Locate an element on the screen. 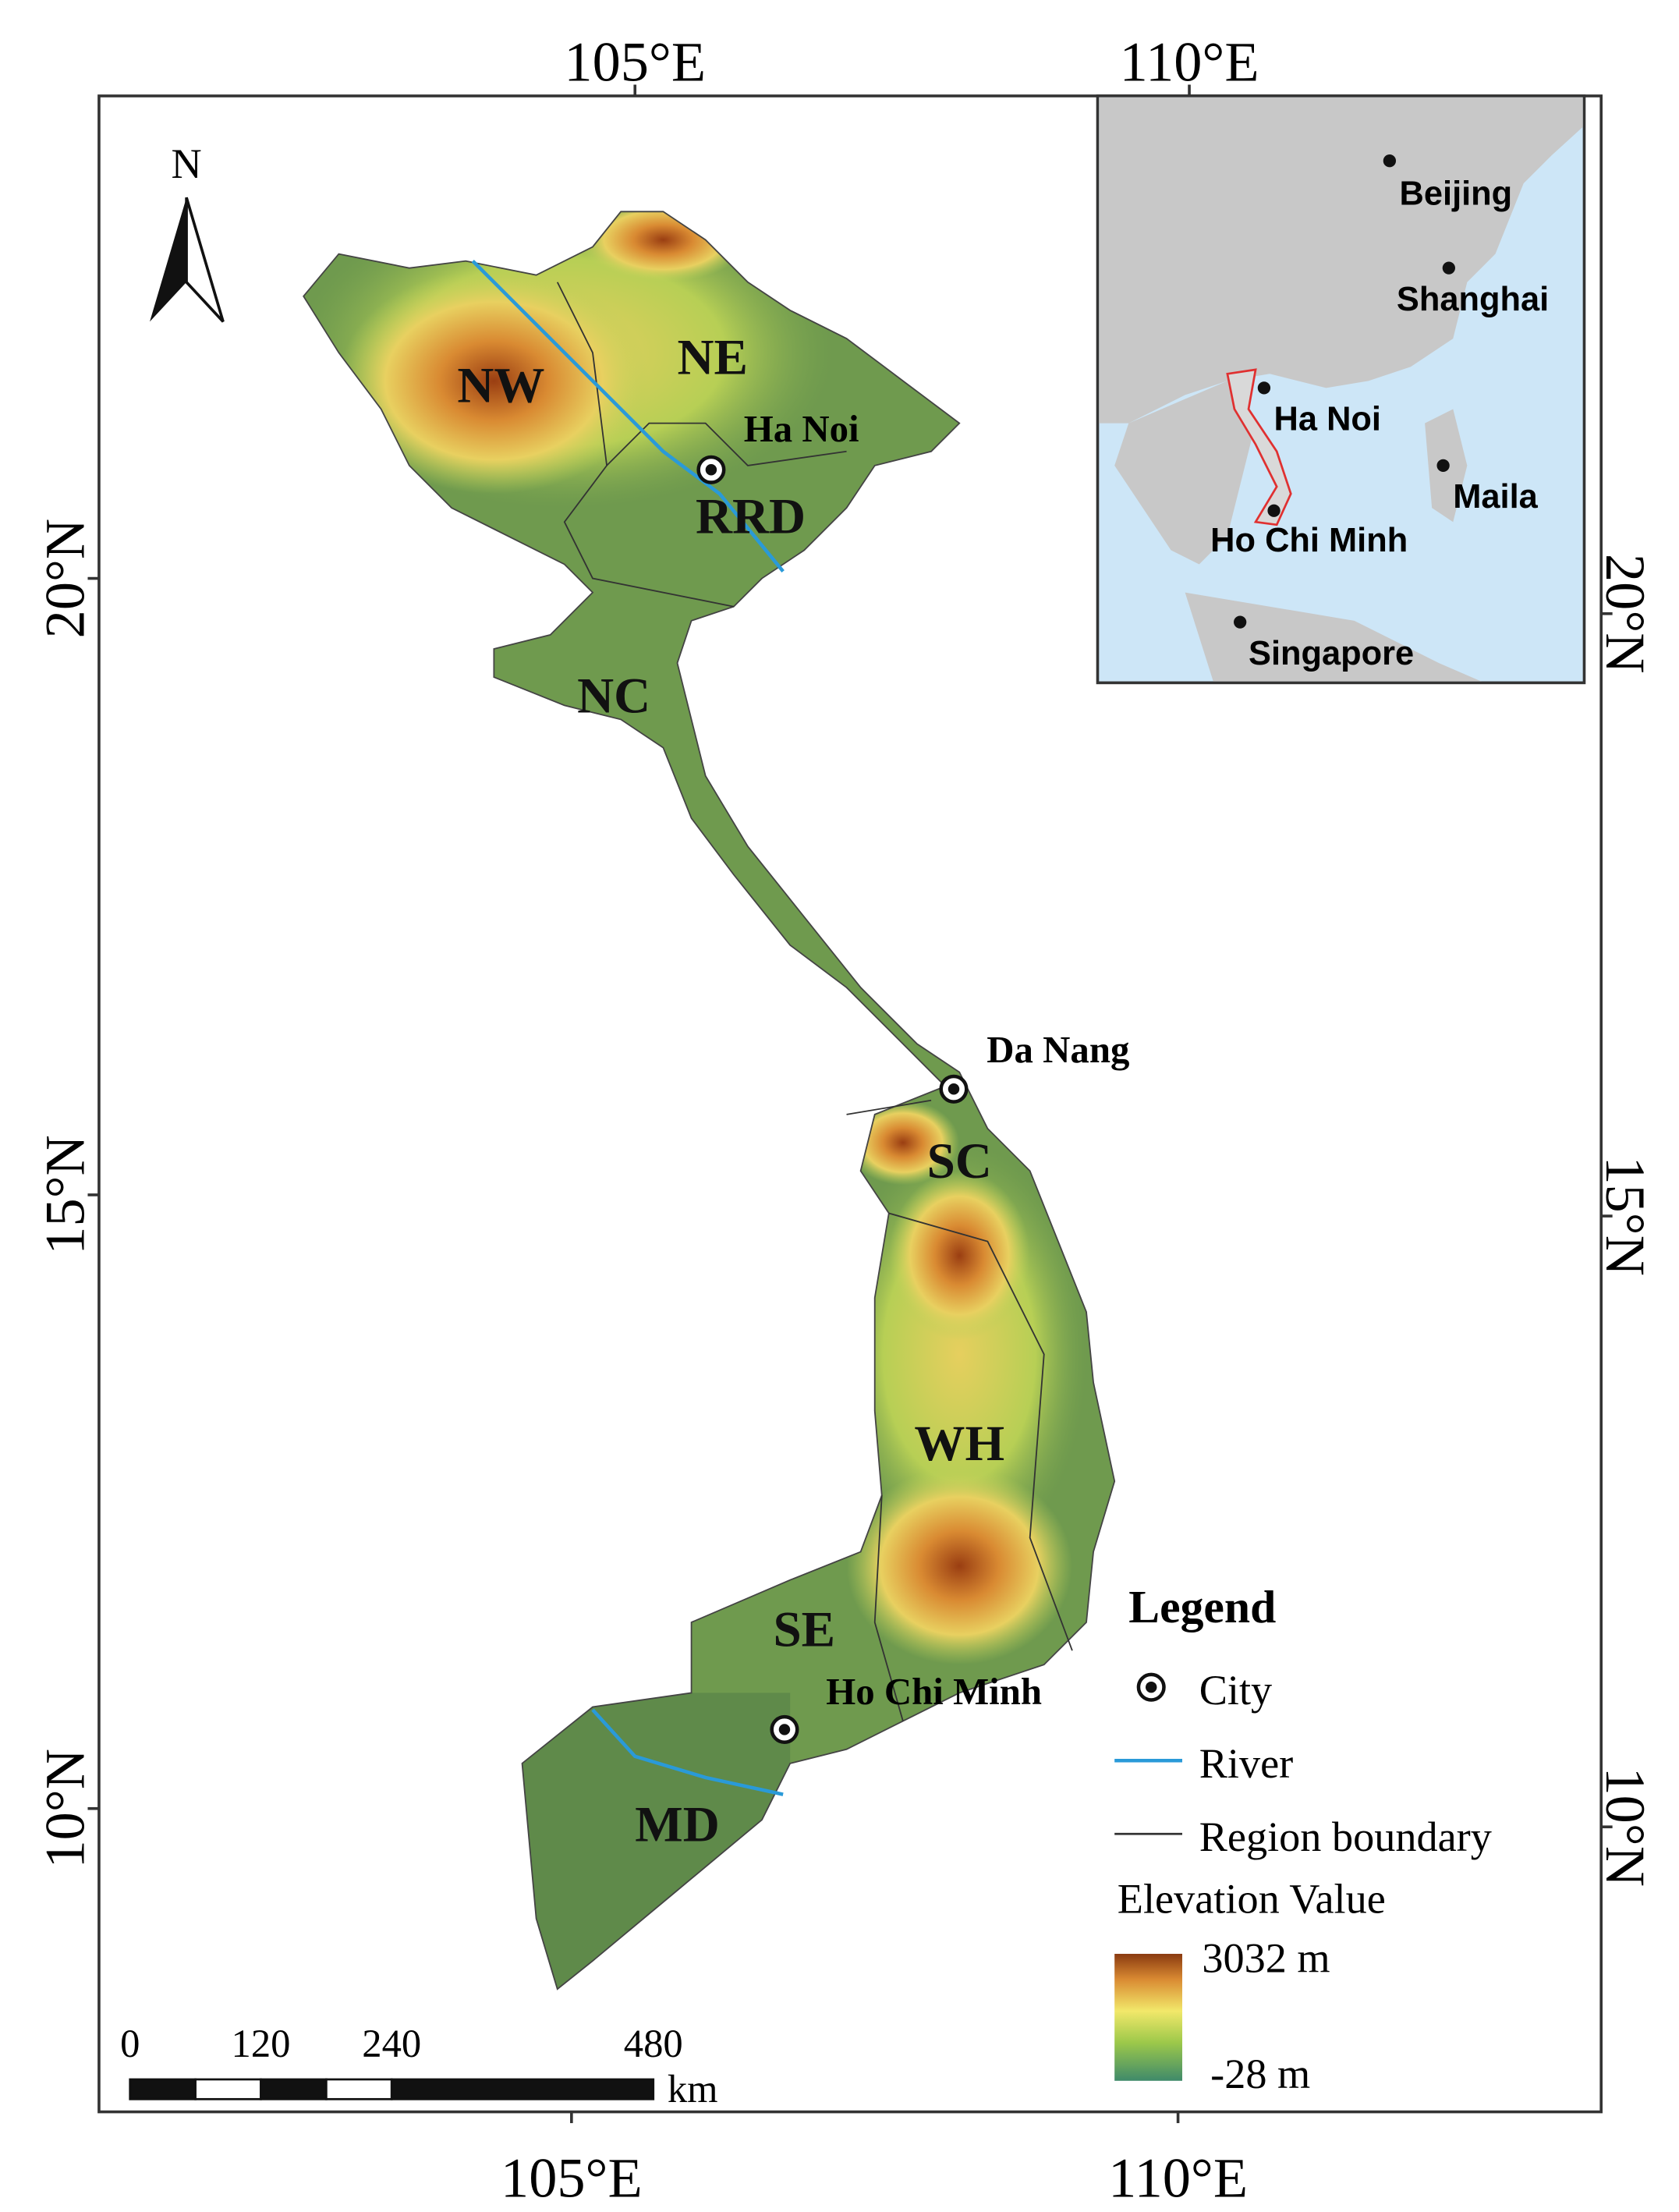 This screenshot has width=1679, height=2212. scale-bar-label: 0 is located at coordinates (130, 2043).